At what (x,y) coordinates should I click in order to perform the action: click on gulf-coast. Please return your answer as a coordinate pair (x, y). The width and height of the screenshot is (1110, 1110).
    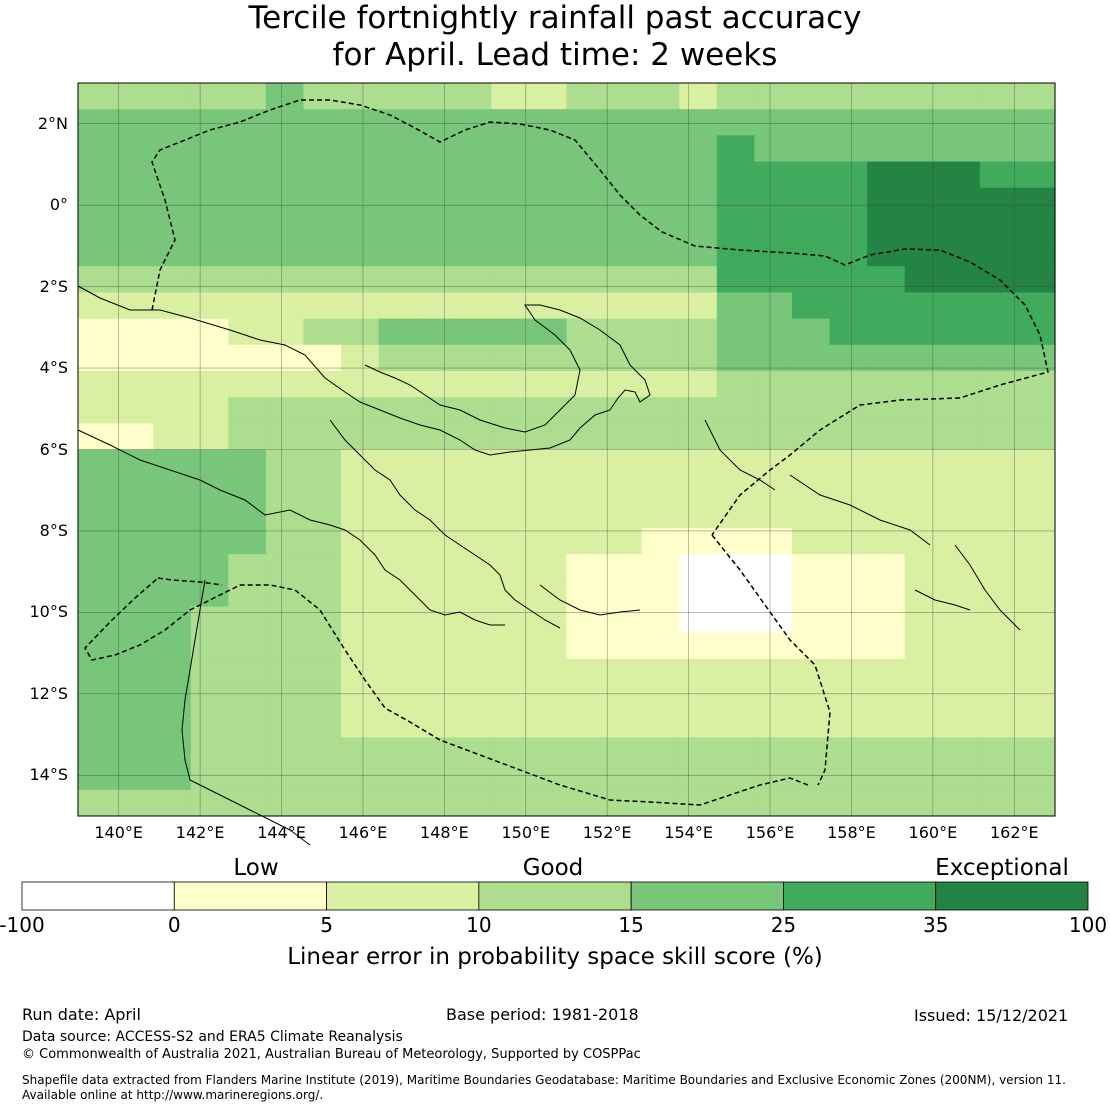
    Looking at the image, I should click on (291, 527).